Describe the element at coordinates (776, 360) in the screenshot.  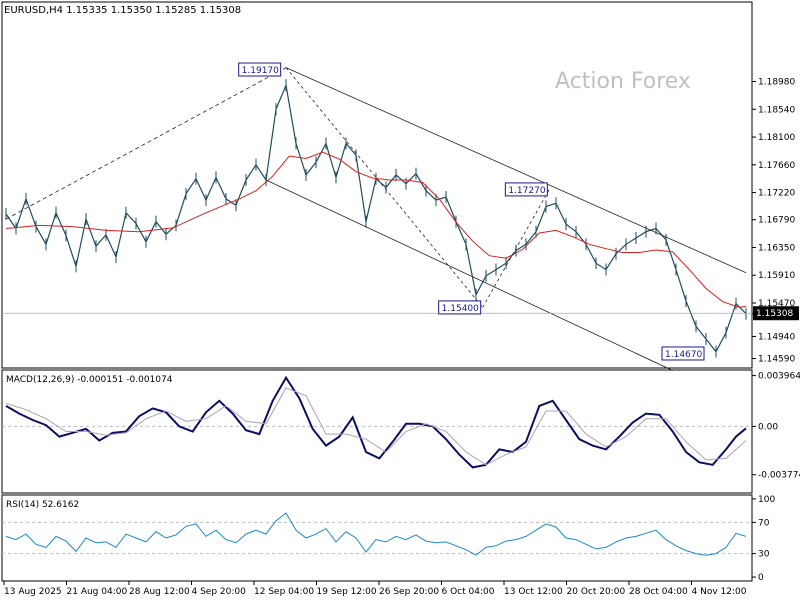
I see `y-tick-label: 1.14590` at that location.